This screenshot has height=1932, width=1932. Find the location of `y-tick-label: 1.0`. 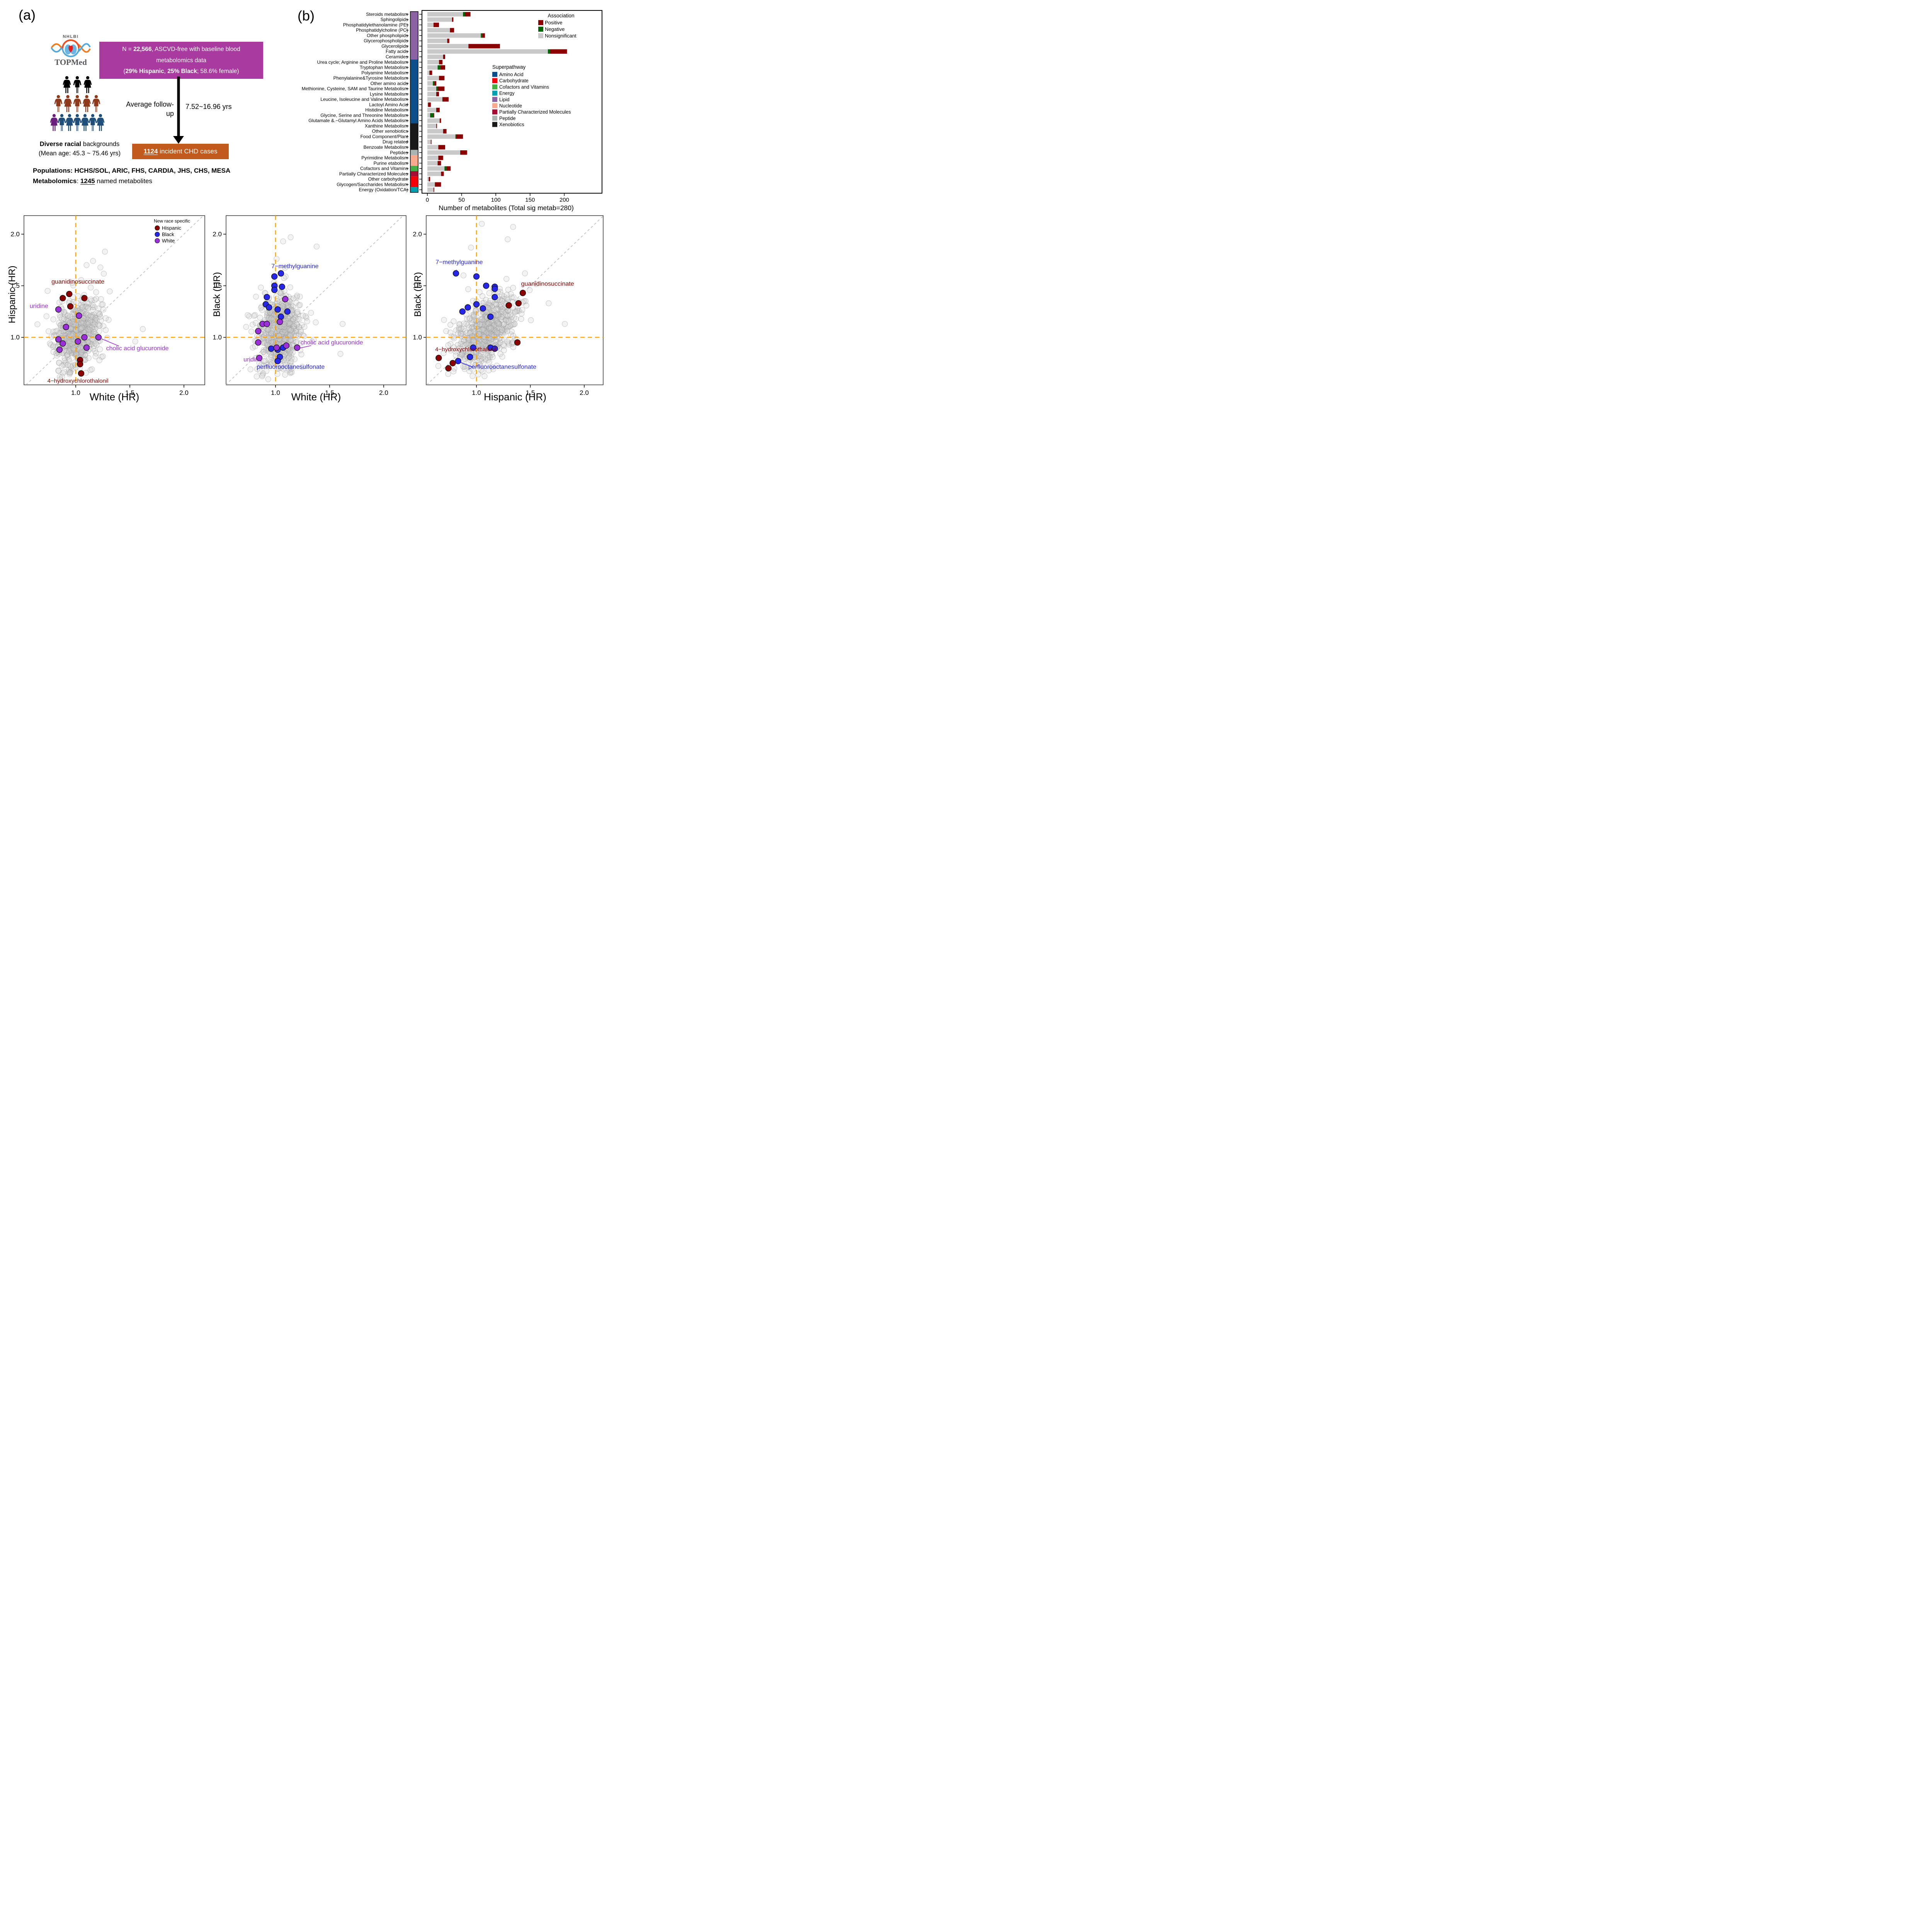

y-tick-label: 1.0 is located at coordinates (218, 337).